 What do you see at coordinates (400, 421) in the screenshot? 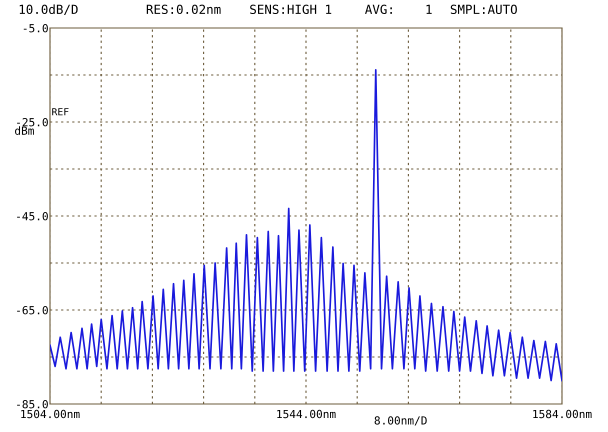
I see `text: 8.00nm/D` at bounding box center [400, 421].